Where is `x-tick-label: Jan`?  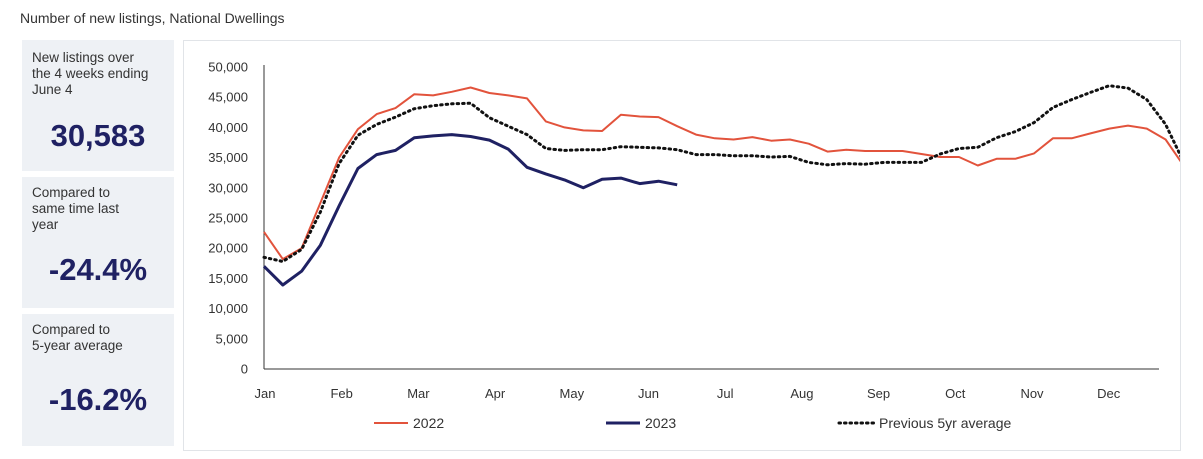
x-tick-label: Jan is located at coordinates (265, 393).